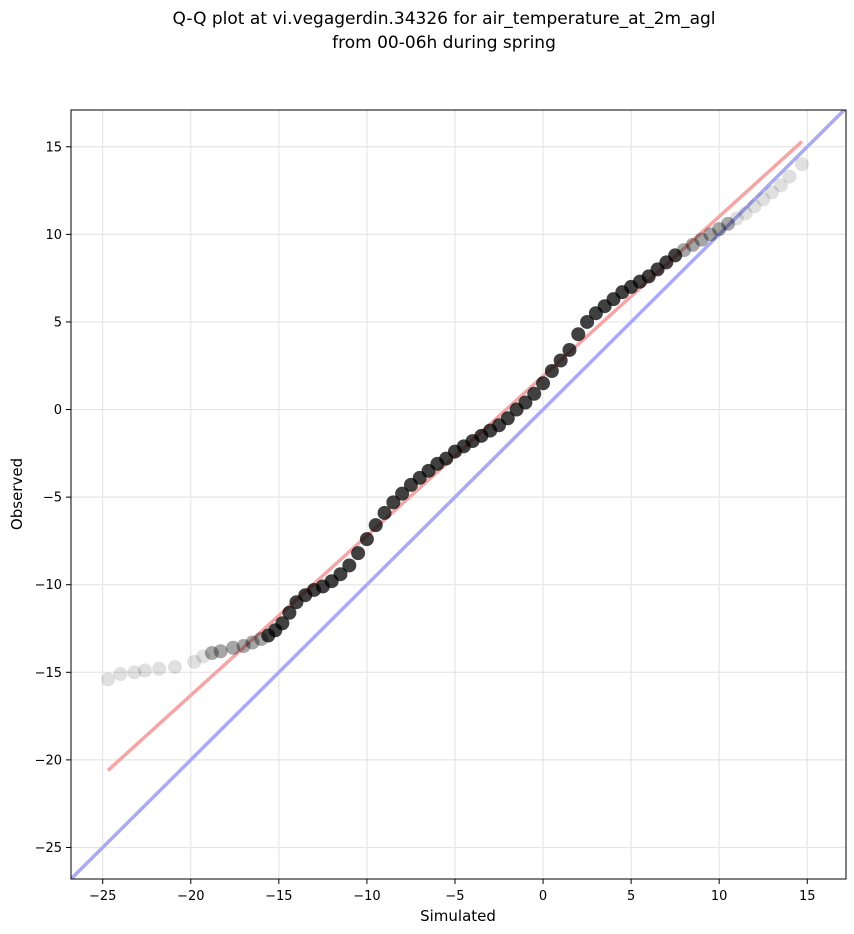 This screenshot has width=854, height=934. What do you see at coordinates (190, 896) in the screenshot?
I see `x-tick-label: −20` at bounding box center [190, 896].